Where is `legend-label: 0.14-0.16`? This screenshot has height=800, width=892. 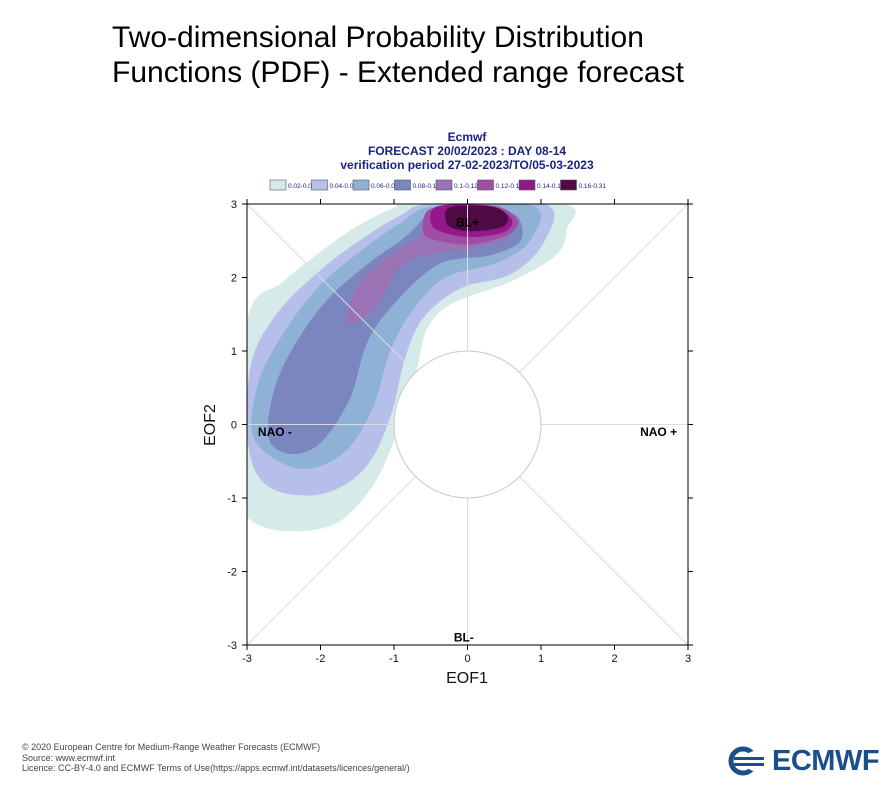
legend-label: 0.14-0.16 is located at coordinates (551, 186).